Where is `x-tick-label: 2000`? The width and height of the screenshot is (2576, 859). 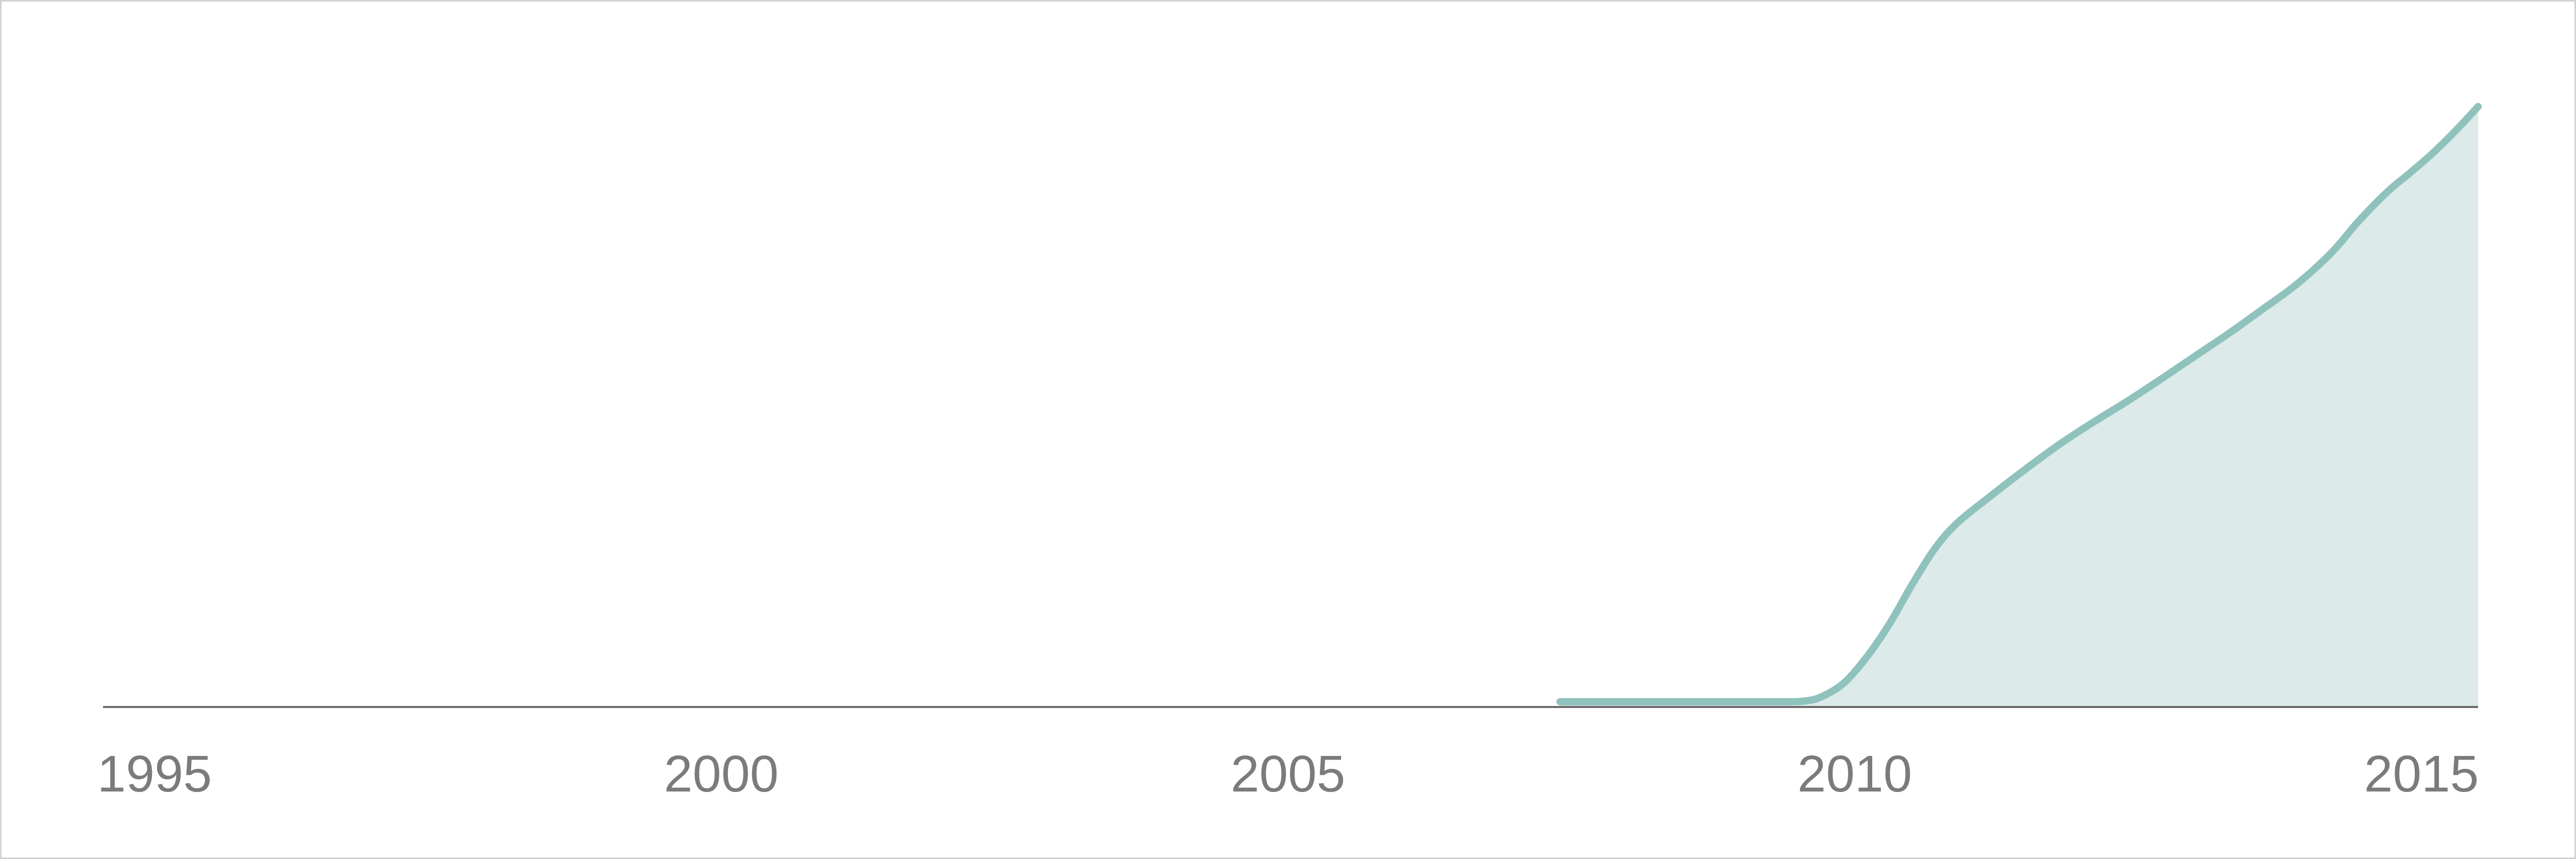 x-tick-label: 2000 is located at coordinates (721, 774).